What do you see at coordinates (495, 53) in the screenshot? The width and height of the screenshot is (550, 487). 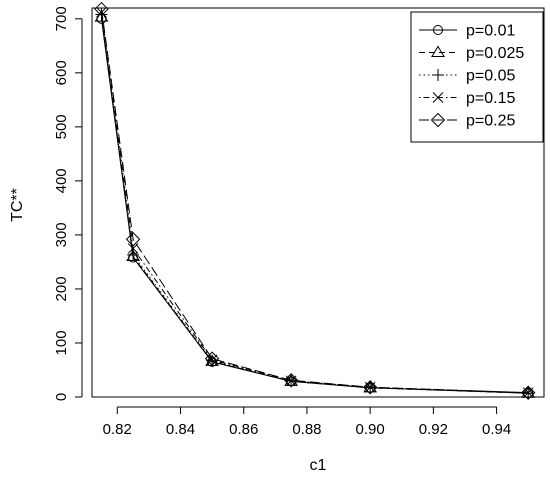 I see `legend-label: p=0.025` at bounding box center [495, 53].